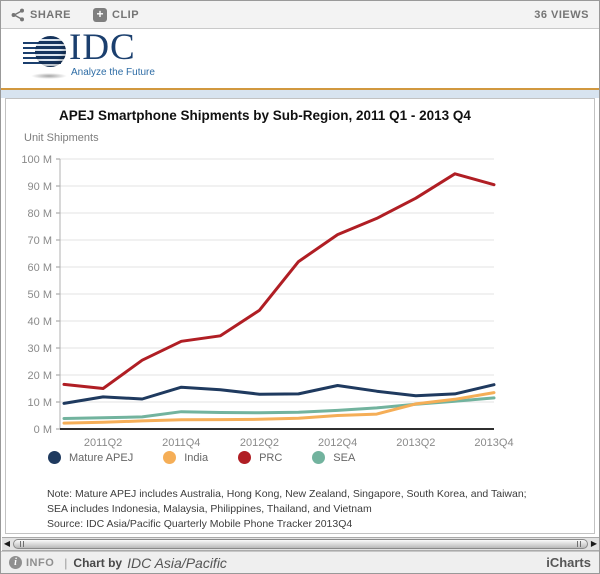 The width and height of the screenshot is (600, 574). I want to click on legend-item-mature-apej: Mature APEJ, so click(90, 457).